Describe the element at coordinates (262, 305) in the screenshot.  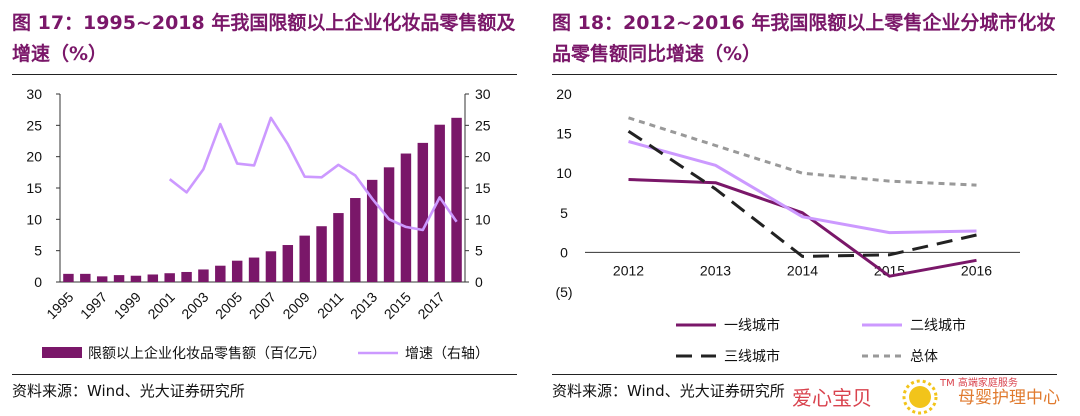
I see `x-tick-label: 2007` at that location.